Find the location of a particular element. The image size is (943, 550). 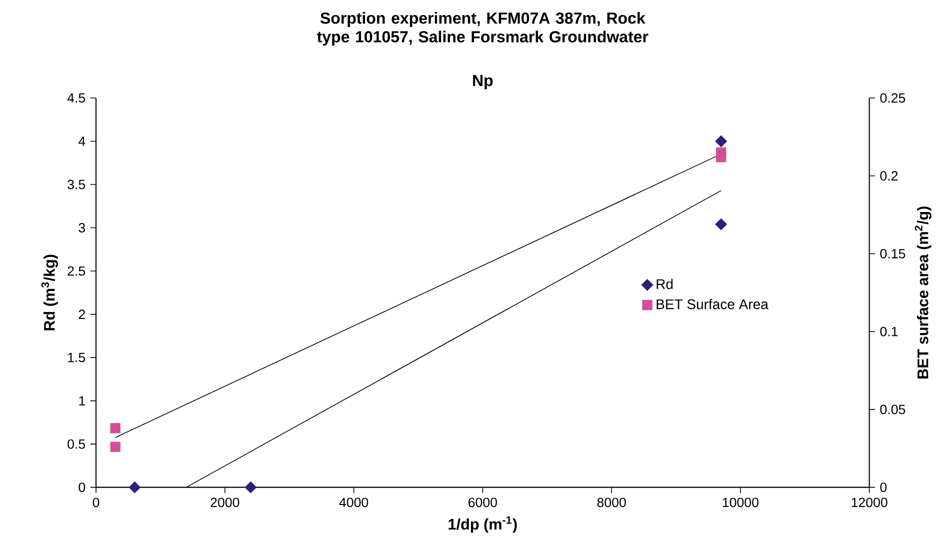

y2-tick-label: 0.25 is located at coordinates (893, 98).